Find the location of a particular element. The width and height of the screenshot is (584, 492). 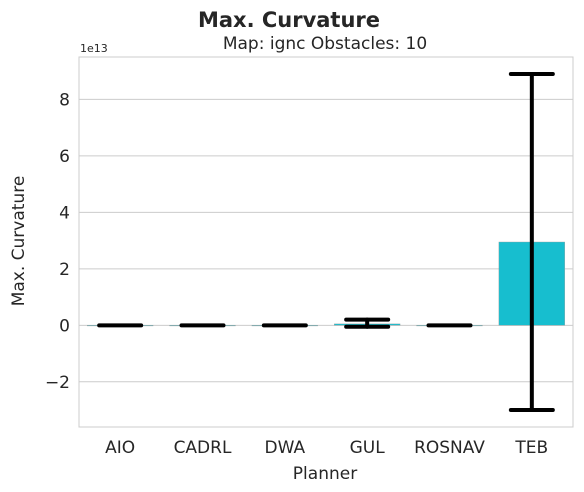

x-tick-label: DWA is located at coordinates (285, 448).